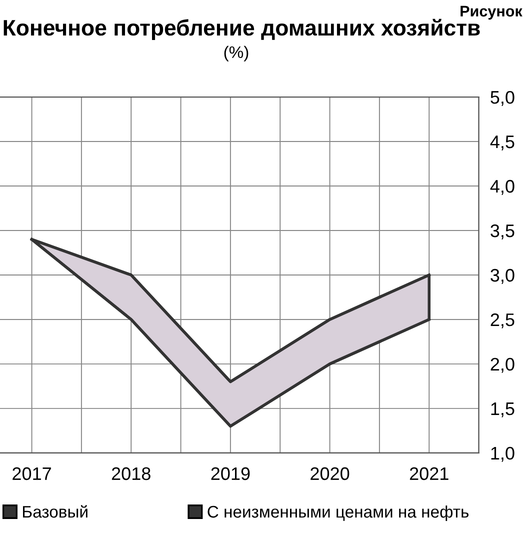 The height and width of the screenshot is (536, 525). Describe the element at coordinates (31, 473) in the screenshot. I see `x-tick-label: 2017` at that location.